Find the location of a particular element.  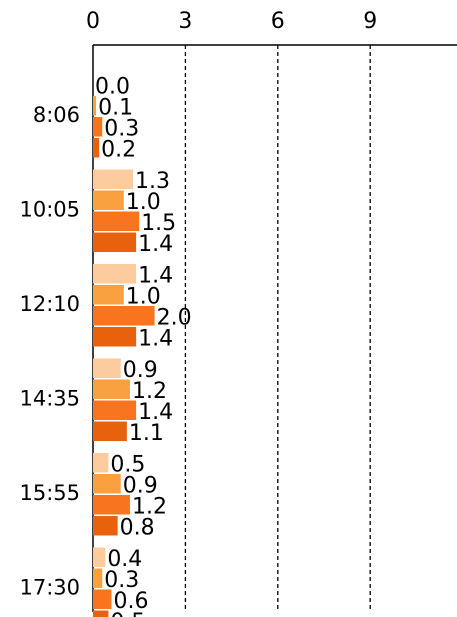

data-label: 0.8 is located at coordinates (137, 528).